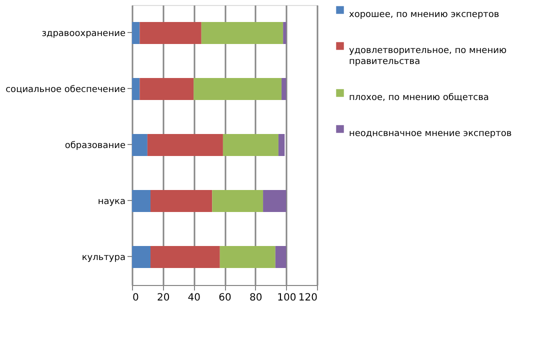  What do you see at coordinates (163, 298) in the screenshot?
I see `x-tick-label: 20` at bounding box center [163, 298].